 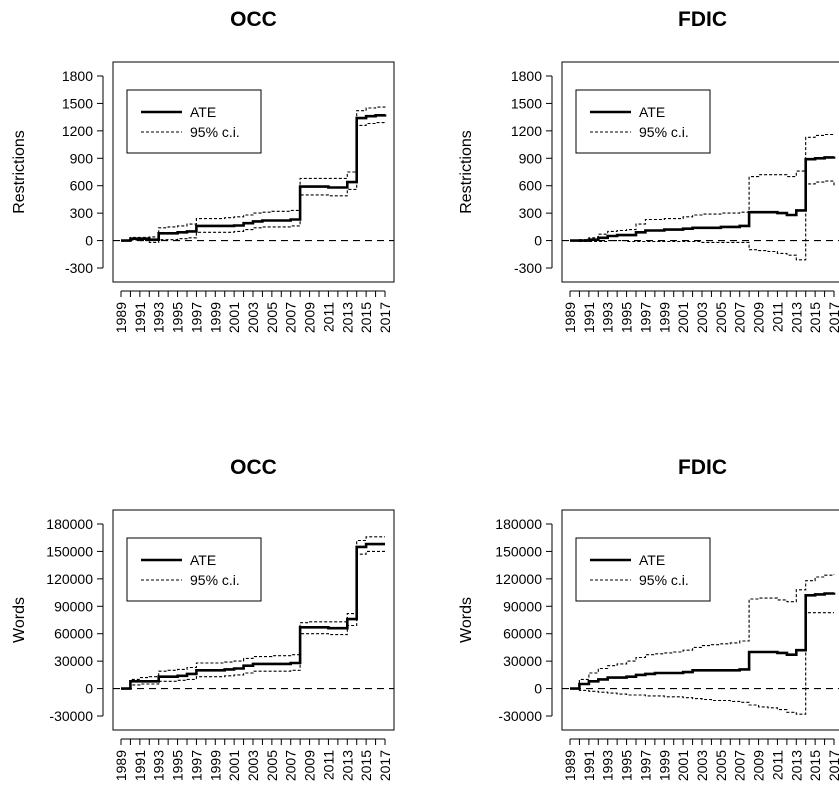 What do you see at coordinates (77, 103) in the screenshot?
I see `y-tick-label: 1500` at bounding box center [77, 103].